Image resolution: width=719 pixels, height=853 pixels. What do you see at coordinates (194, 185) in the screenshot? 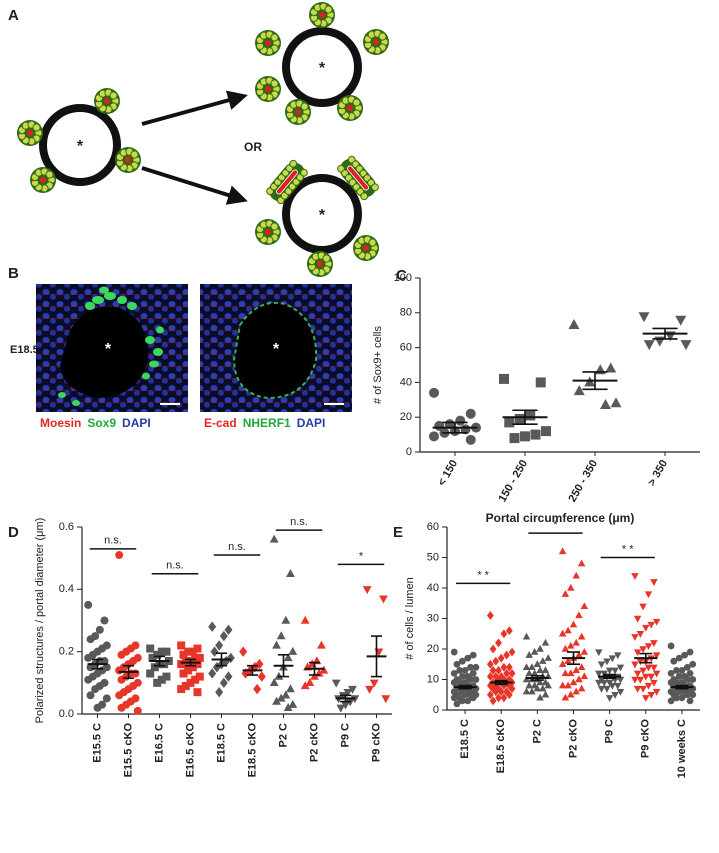
I see `arrow` at bounding box center [194, 185].